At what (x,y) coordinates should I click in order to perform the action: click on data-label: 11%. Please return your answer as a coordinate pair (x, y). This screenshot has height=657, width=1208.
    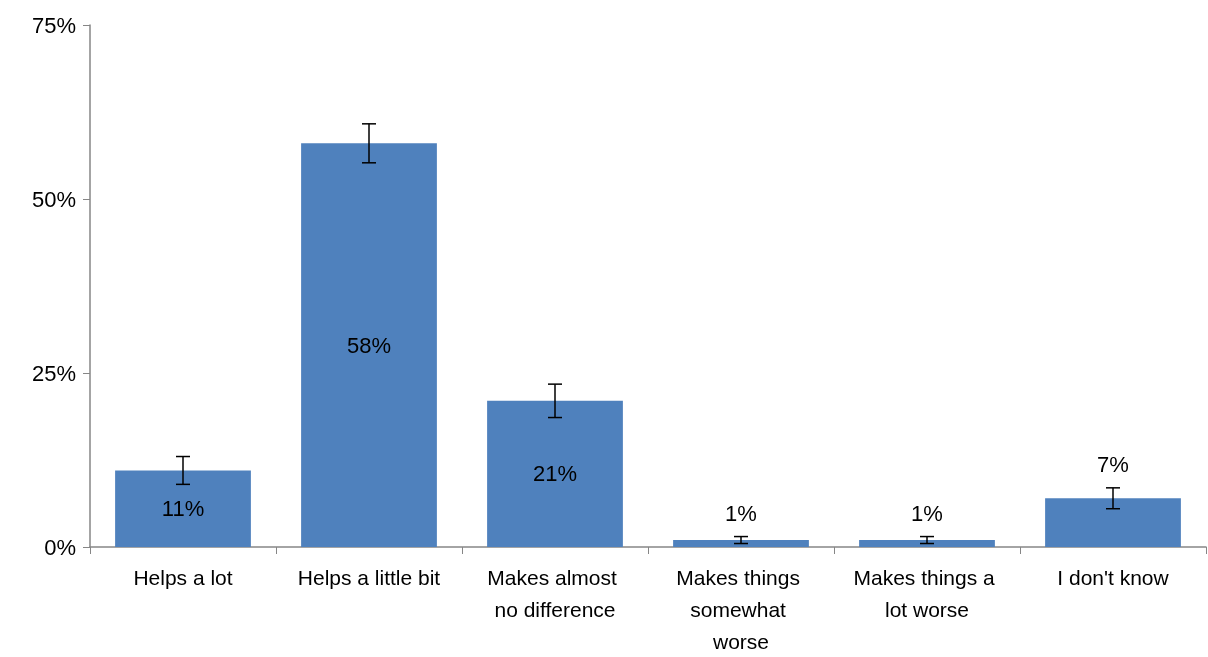
    Looking at the image, I should click on (183, 509).